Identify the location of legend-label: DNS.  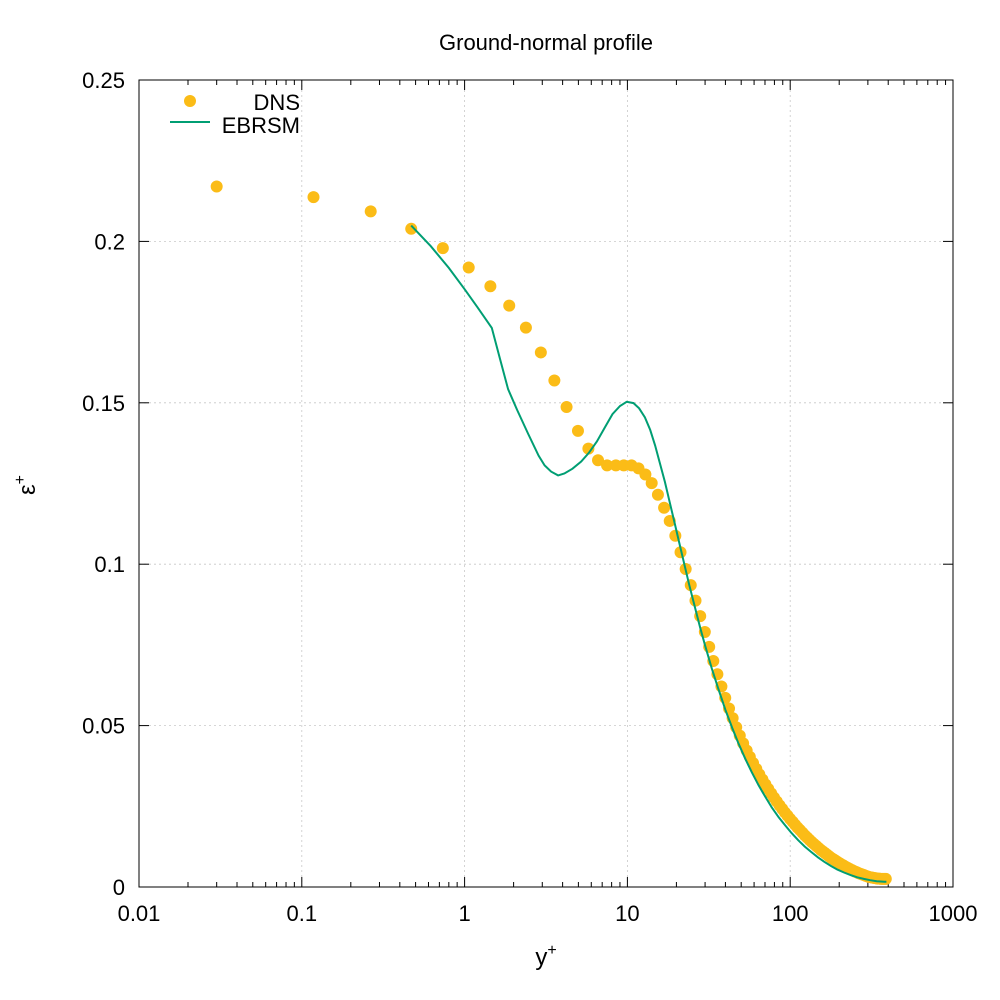
(277, 102).